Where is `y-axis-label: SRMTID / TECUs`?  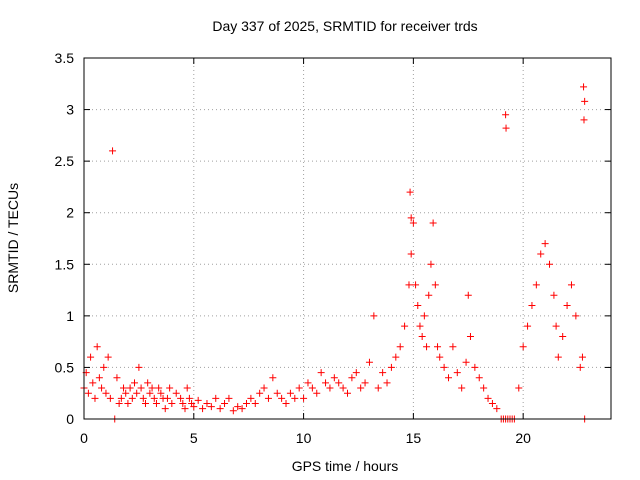
y-axis-label: SRMTID / TECUs is located at coordinates (13, 238).